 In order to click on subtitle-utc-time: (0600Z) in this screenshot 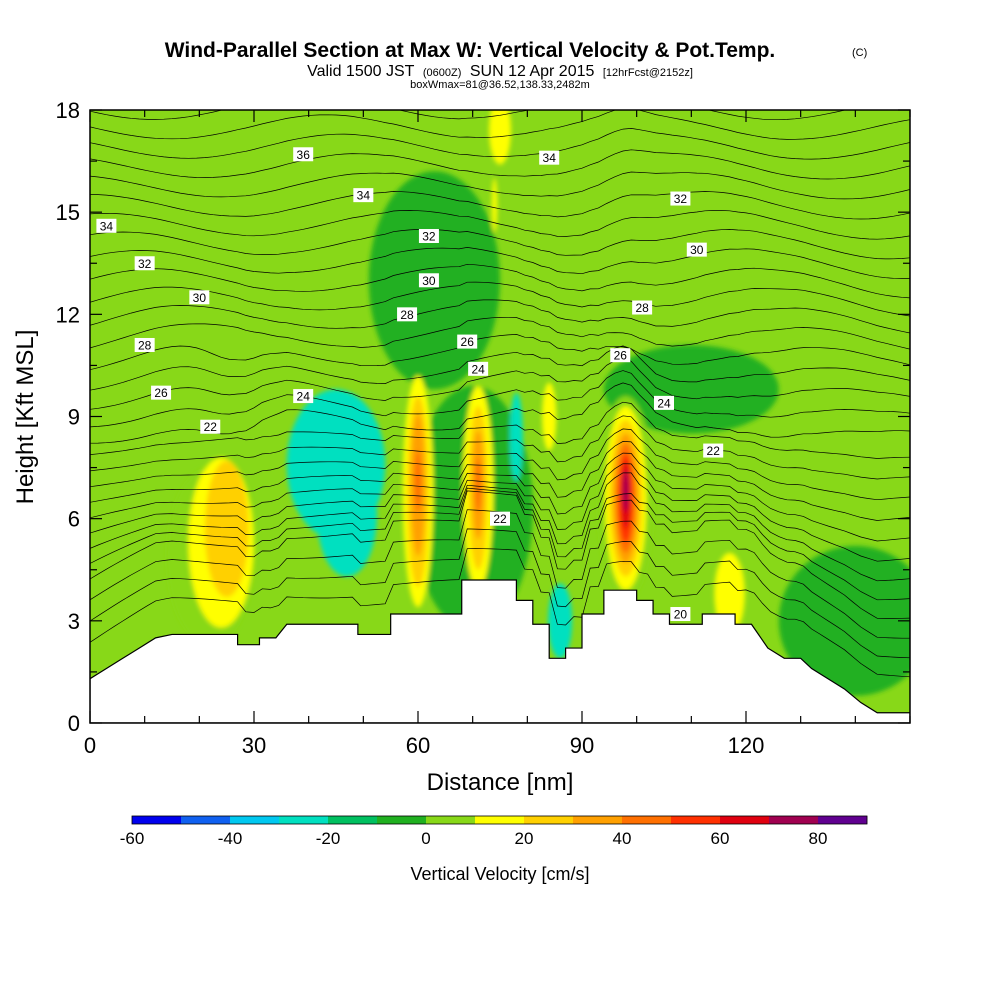, I will do `click(442, 73)`.